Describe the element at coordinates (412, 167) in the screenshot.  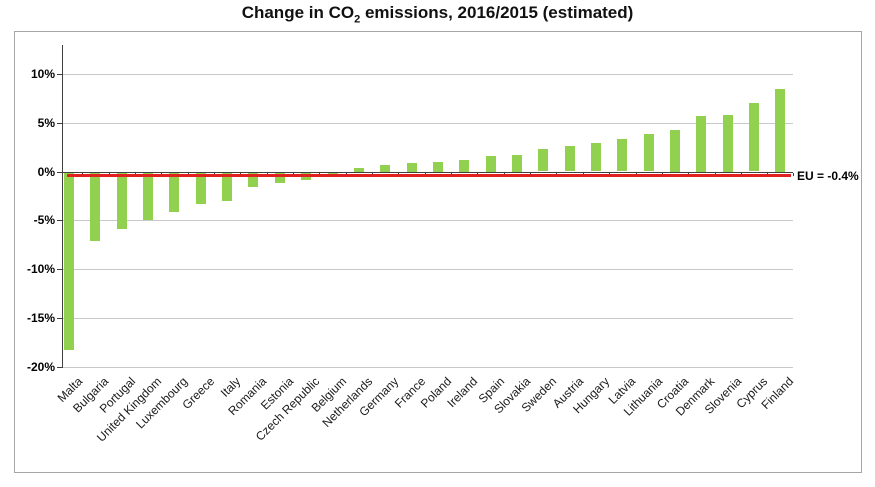
I see `bar-france` at that location.